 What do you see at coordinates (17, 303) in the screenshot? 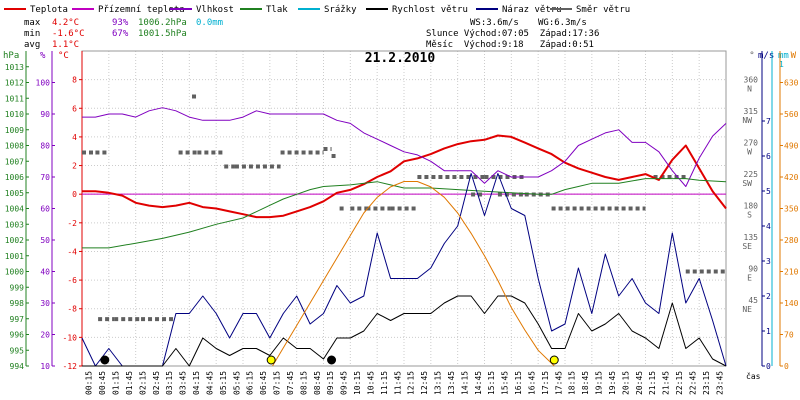
I see `press-tick-label: 998` at bounding box center [17, 303].